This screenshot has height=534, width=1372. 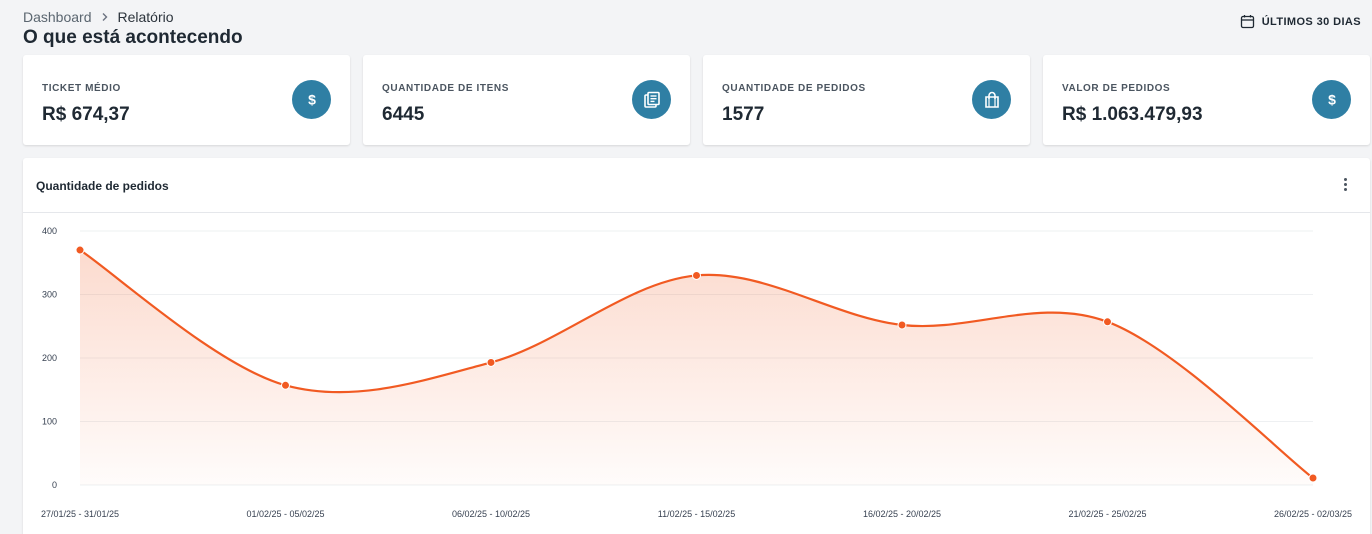 I want to click on x-tick-label: 11/02/25 - 15/02/25, so click(x=696, y=514).